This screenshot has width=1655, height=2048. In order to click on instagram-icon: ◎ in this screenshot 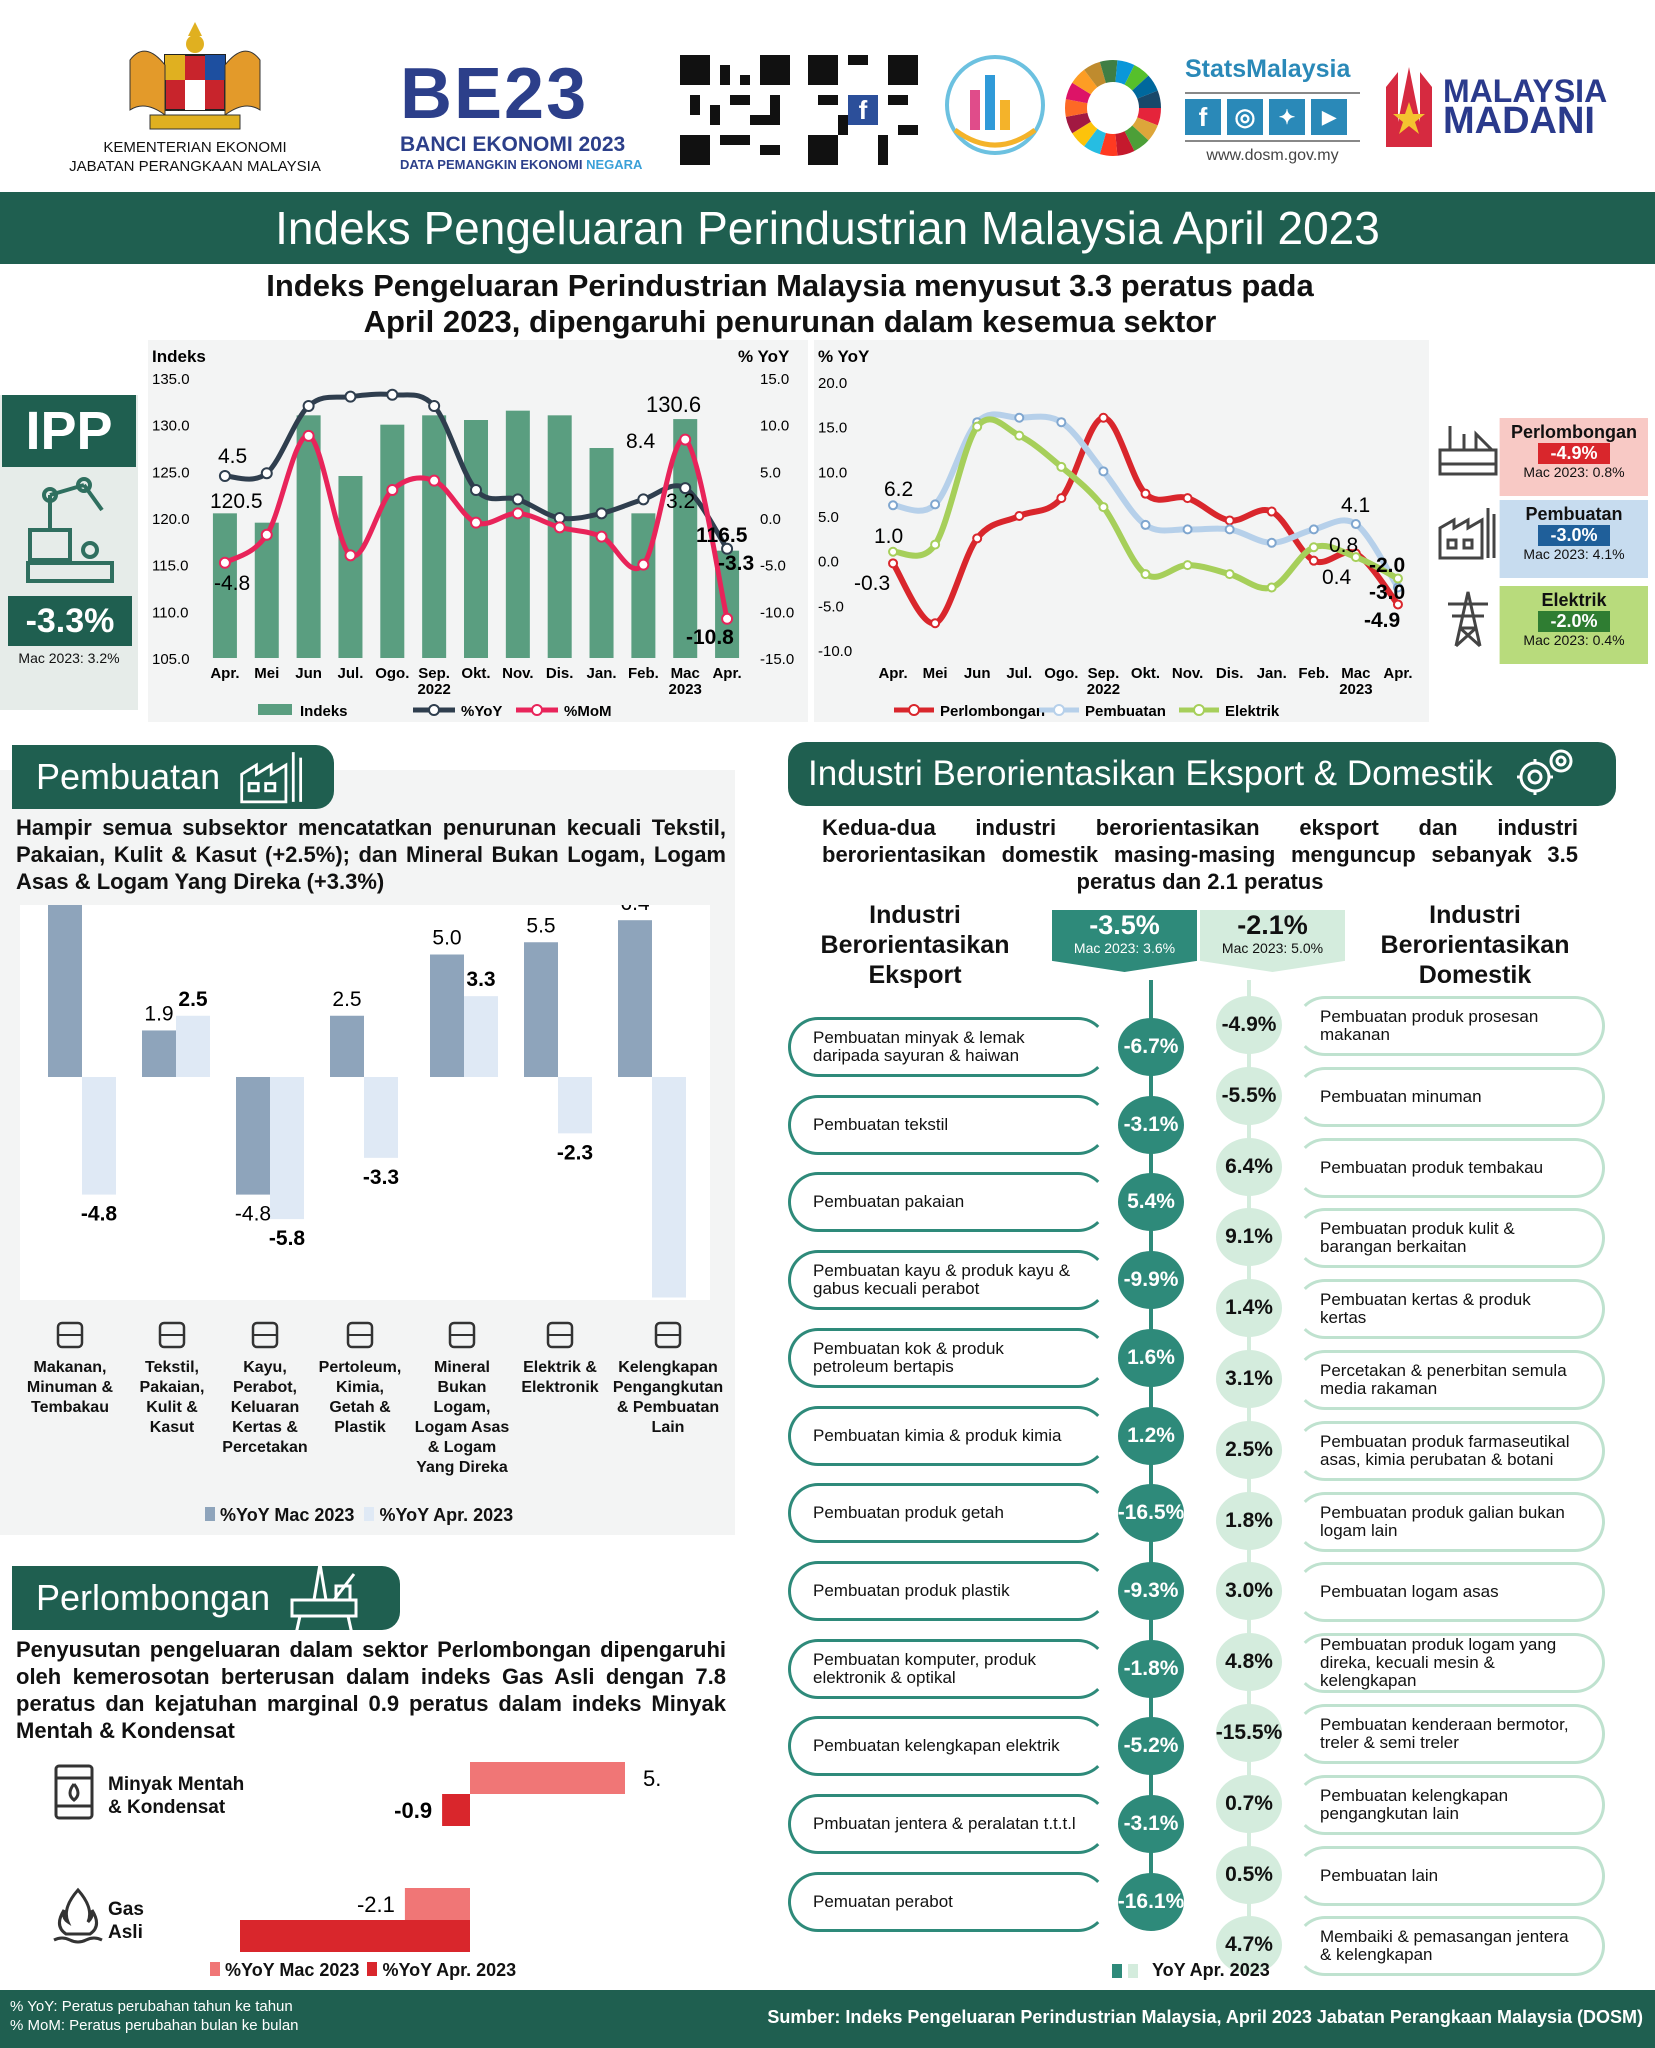, I will do `click(1245, 117)`.